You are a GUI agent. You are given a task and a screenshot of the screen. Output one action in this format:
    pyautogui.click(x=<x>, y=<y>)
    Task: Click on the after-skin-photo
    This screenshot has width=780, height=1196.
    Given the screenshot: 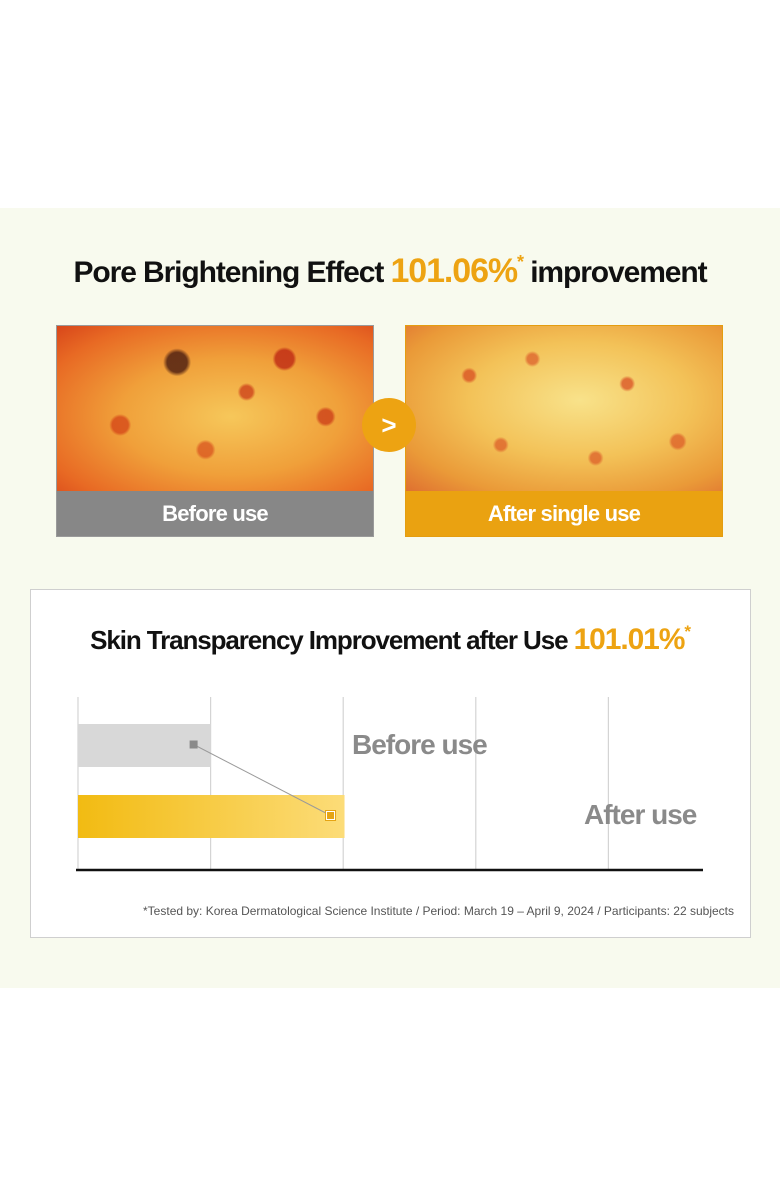 What is the action you would take?
    pyautogui.click(x=564, y=408)
    